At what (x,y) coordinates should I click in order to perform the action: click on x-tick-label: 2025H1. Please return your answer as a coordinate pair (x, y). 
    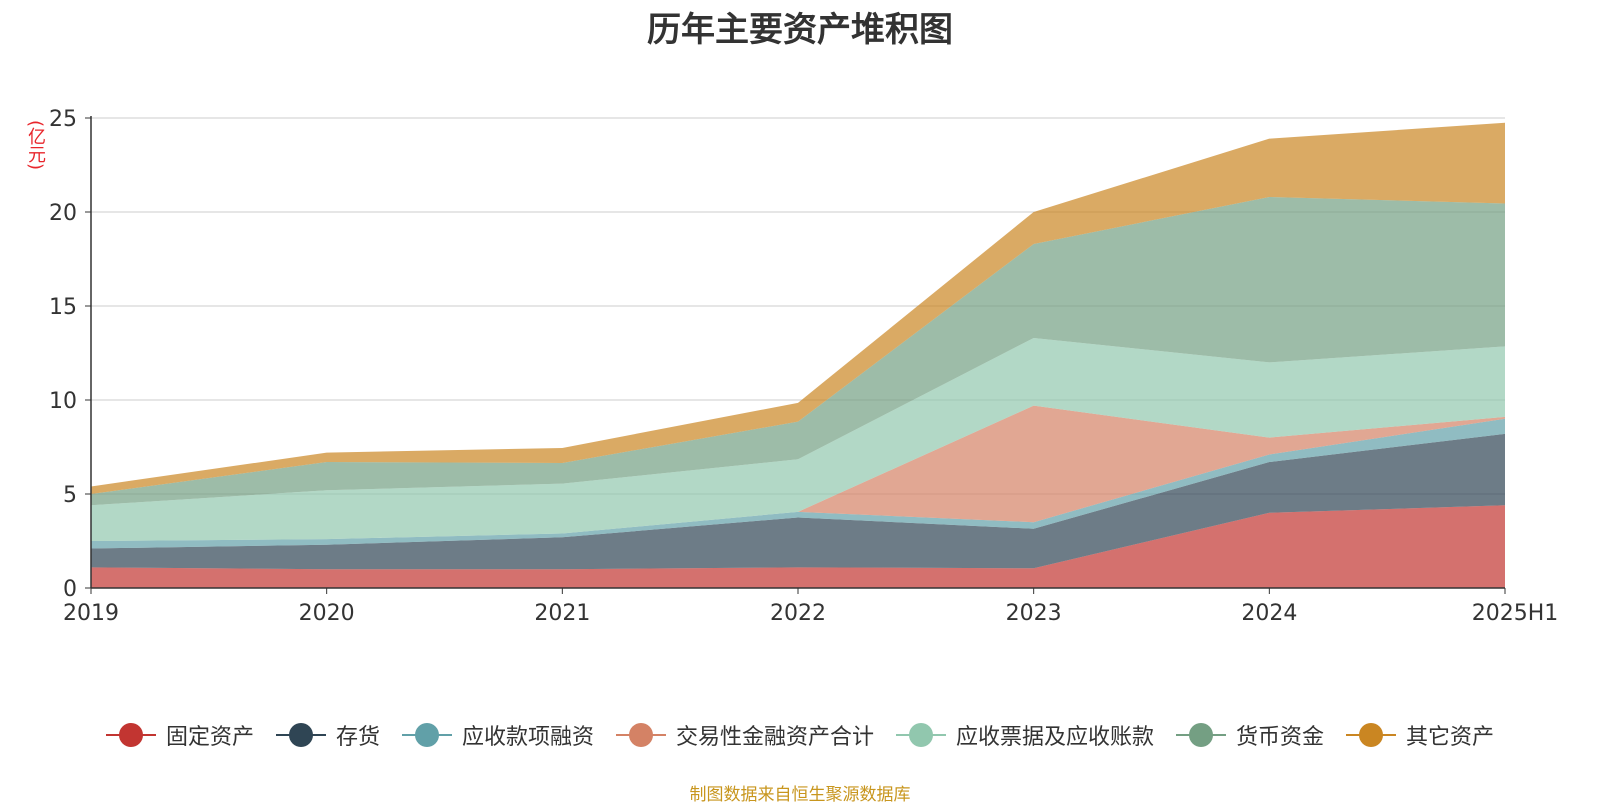
    Looking at the image, I should click on (1515, 613).